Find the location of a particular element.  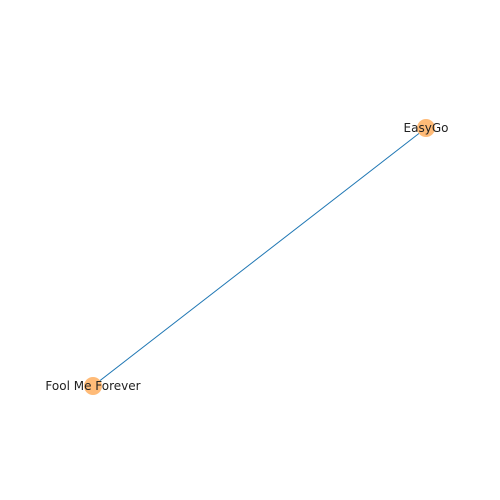

node-easygo is located at coordinates (426, 128).